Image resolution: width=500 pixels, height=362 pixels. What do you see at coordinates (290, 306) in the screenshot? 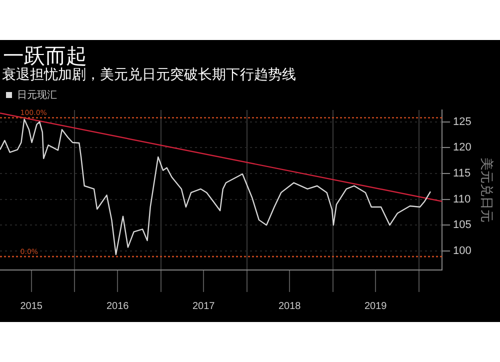
I see `x-tick-label: 2018` at bounding box center [290, 306].